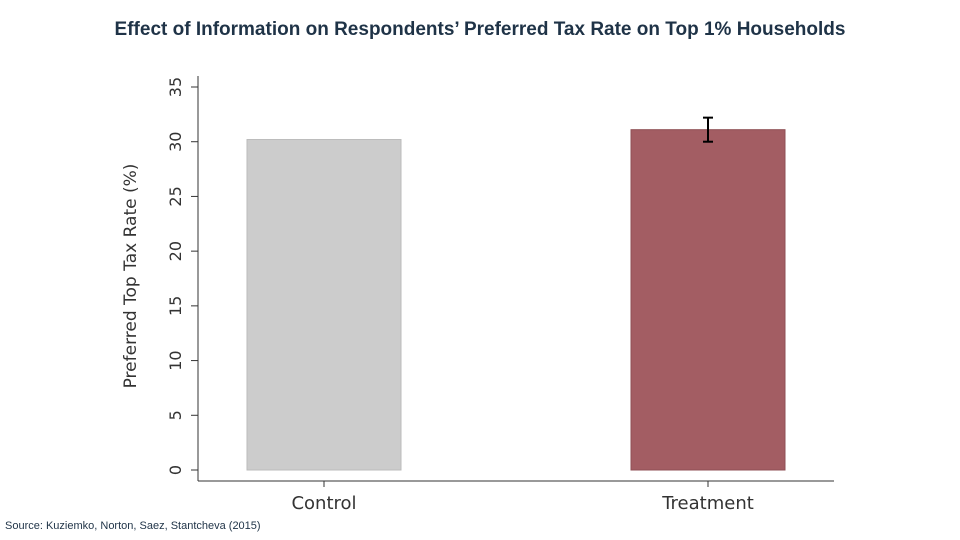 The image size is (960, 540). I want to click on y-tick-label: 0, so click(175, 470).